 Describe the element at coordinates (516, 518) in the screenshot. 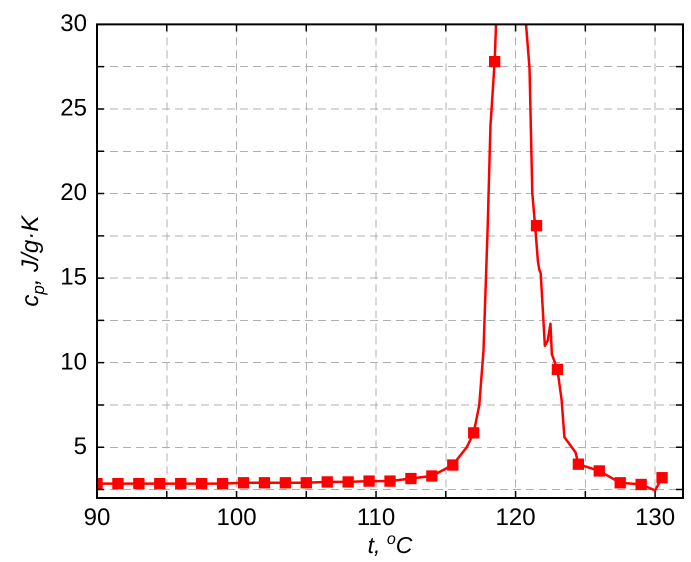

I see `x-tick-label: 120` at that location.